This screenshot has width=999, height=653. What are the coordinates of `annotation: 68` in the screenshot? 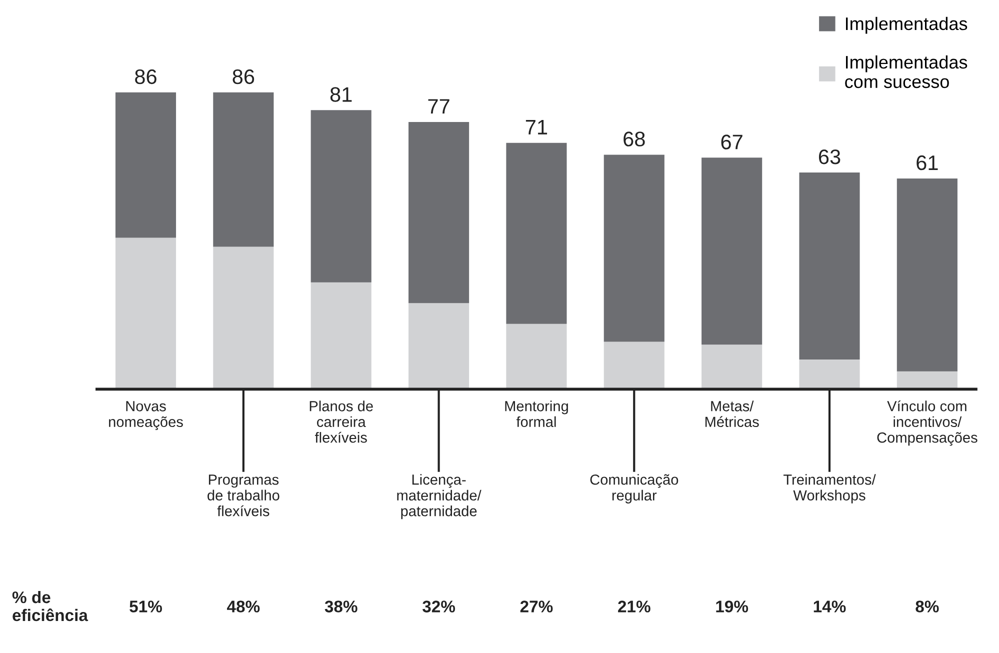 It's located at (634, 139).